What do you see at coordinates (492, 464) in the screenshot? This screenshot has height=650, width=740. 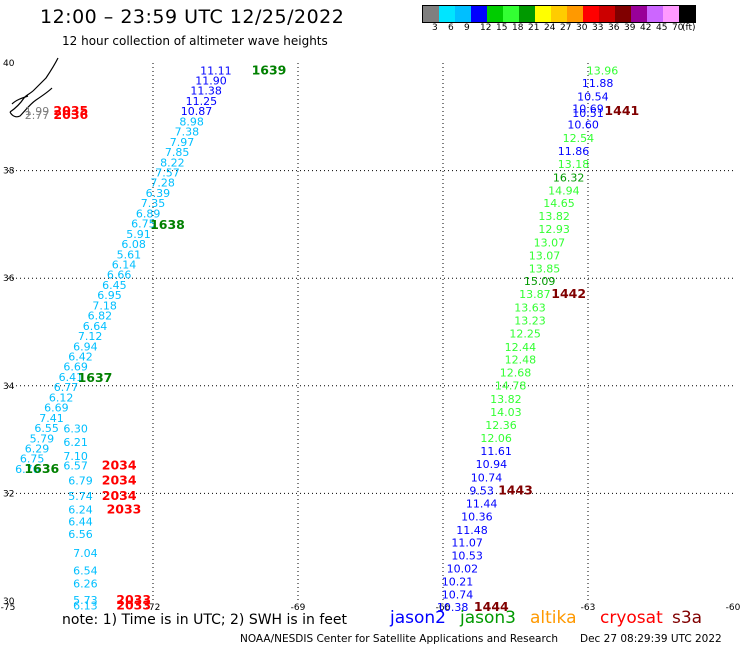 I see `swh-label: 10.94` at bounding box center [492, 464].